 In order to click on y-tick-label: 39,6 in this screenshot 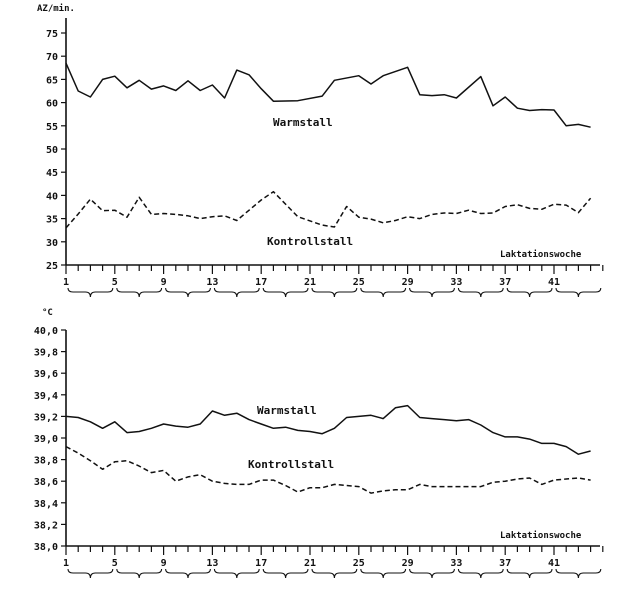, I will do `click(46, 374)`.